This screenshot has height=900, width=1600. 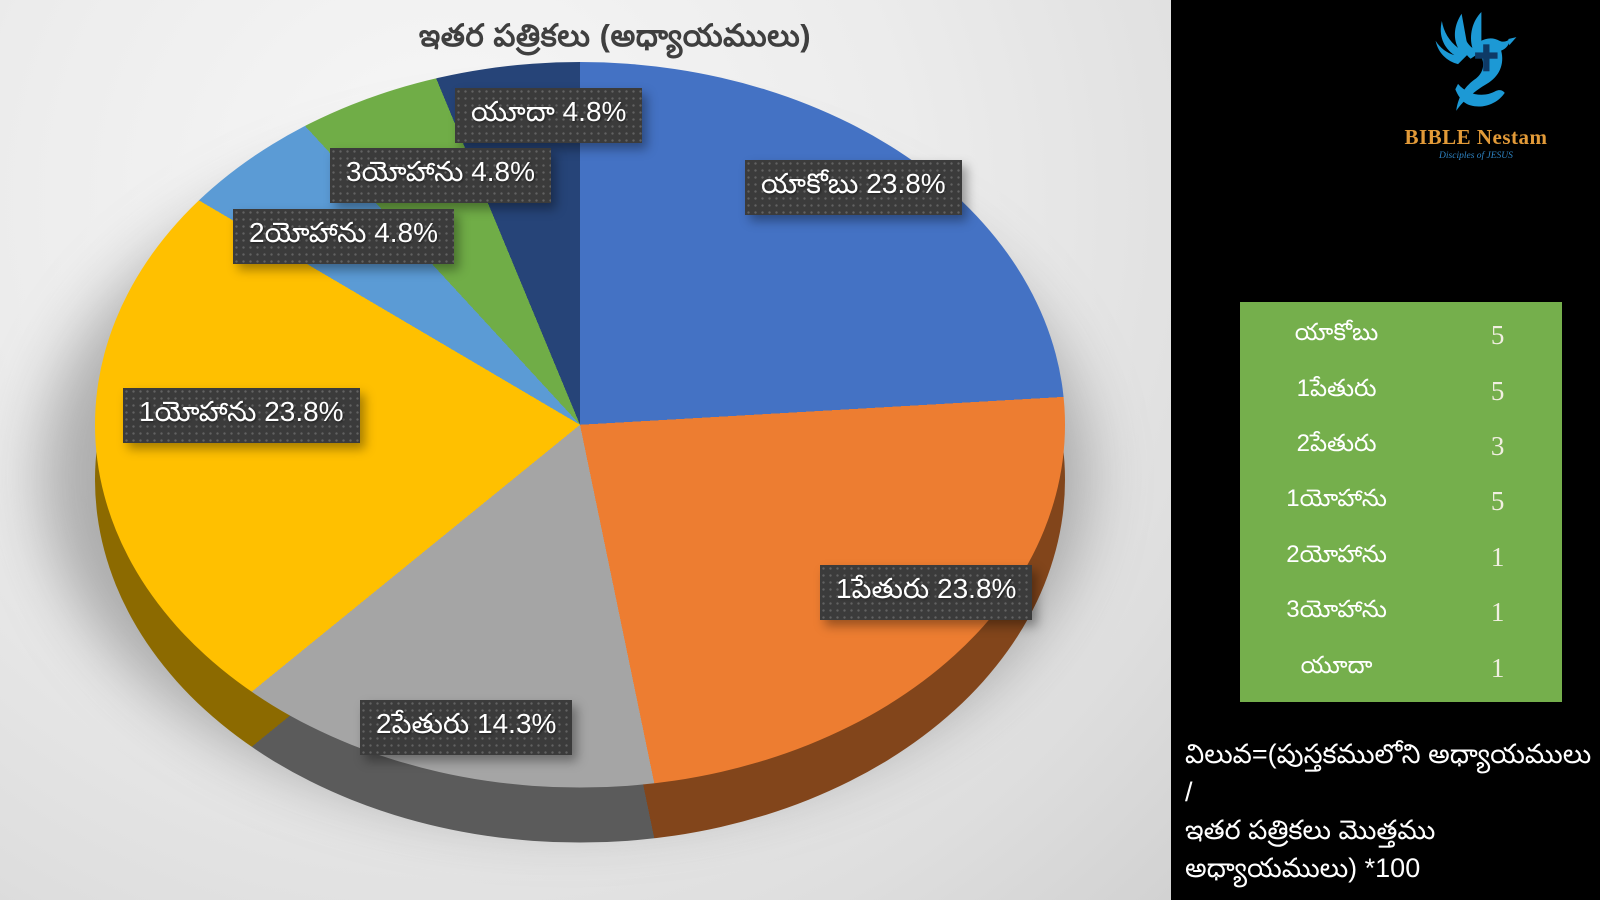 I want to click on table-row-james: యాకోబు 5, so click(x=1401, y=335).